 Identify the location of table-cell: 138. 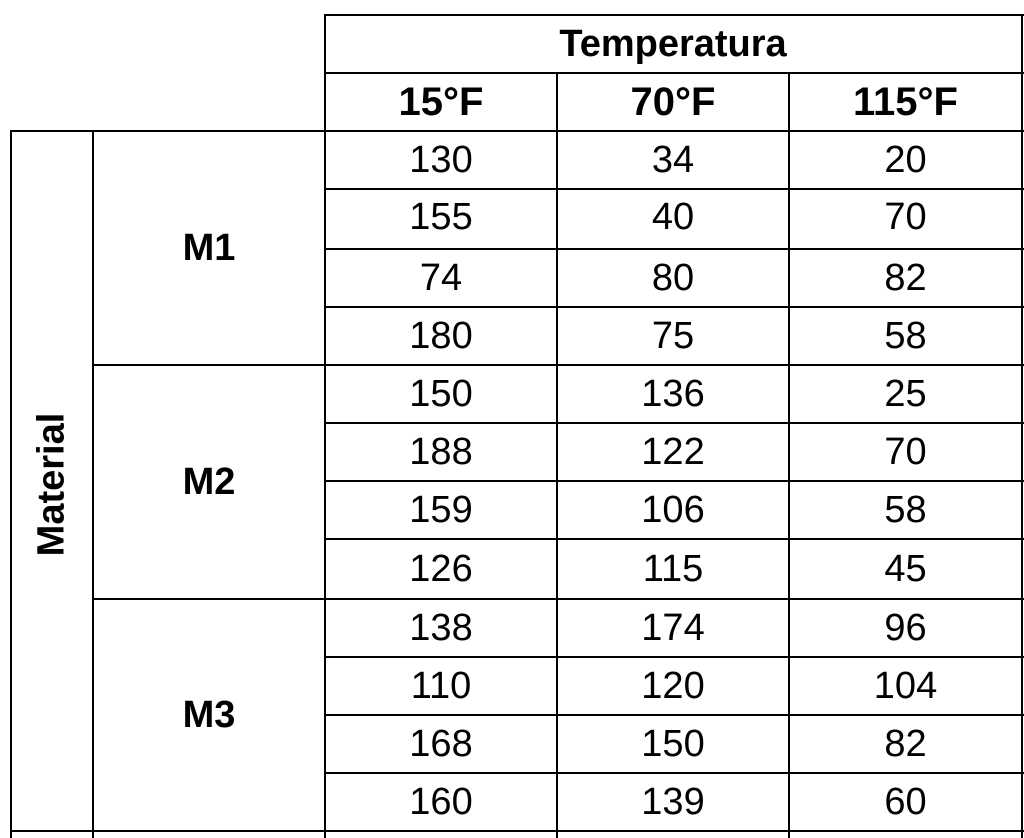
(441, 628).